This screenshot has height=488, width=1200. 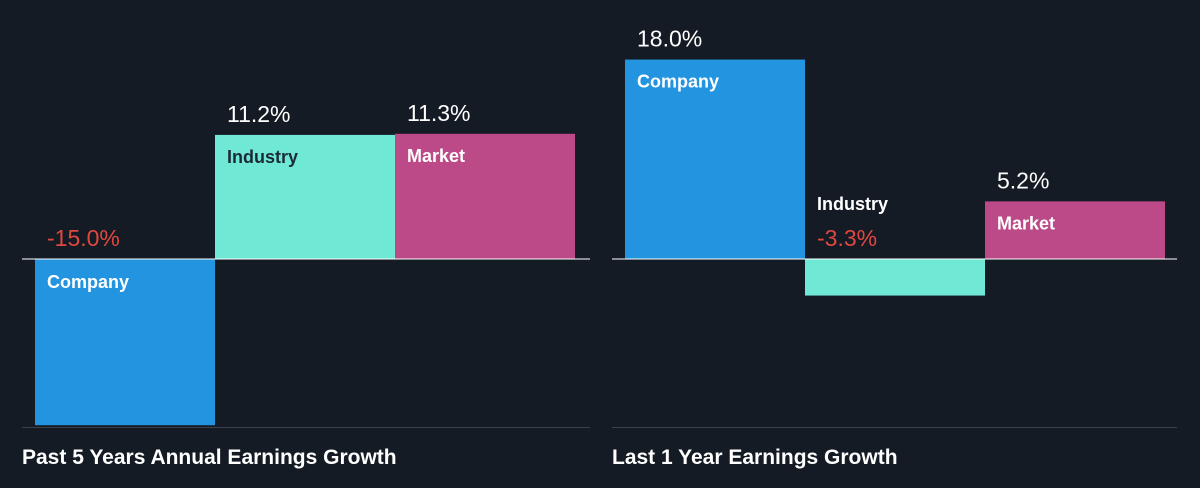 I want to click on value-label-market: 5.2%, so click(x=1023, y=180).